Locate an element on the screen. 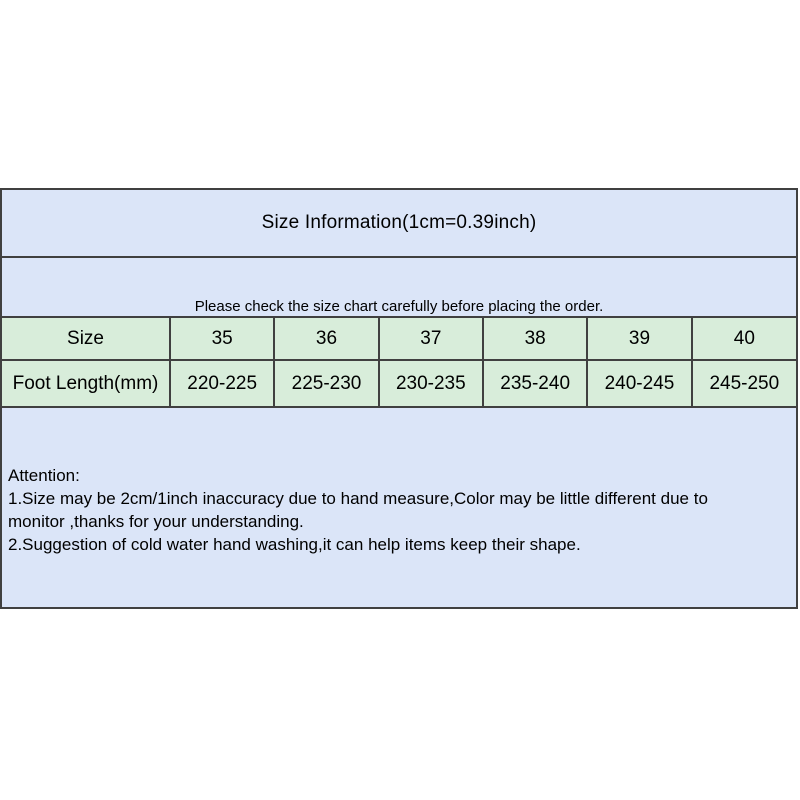  row-header-size: Size is located at coordinates (86, 338).